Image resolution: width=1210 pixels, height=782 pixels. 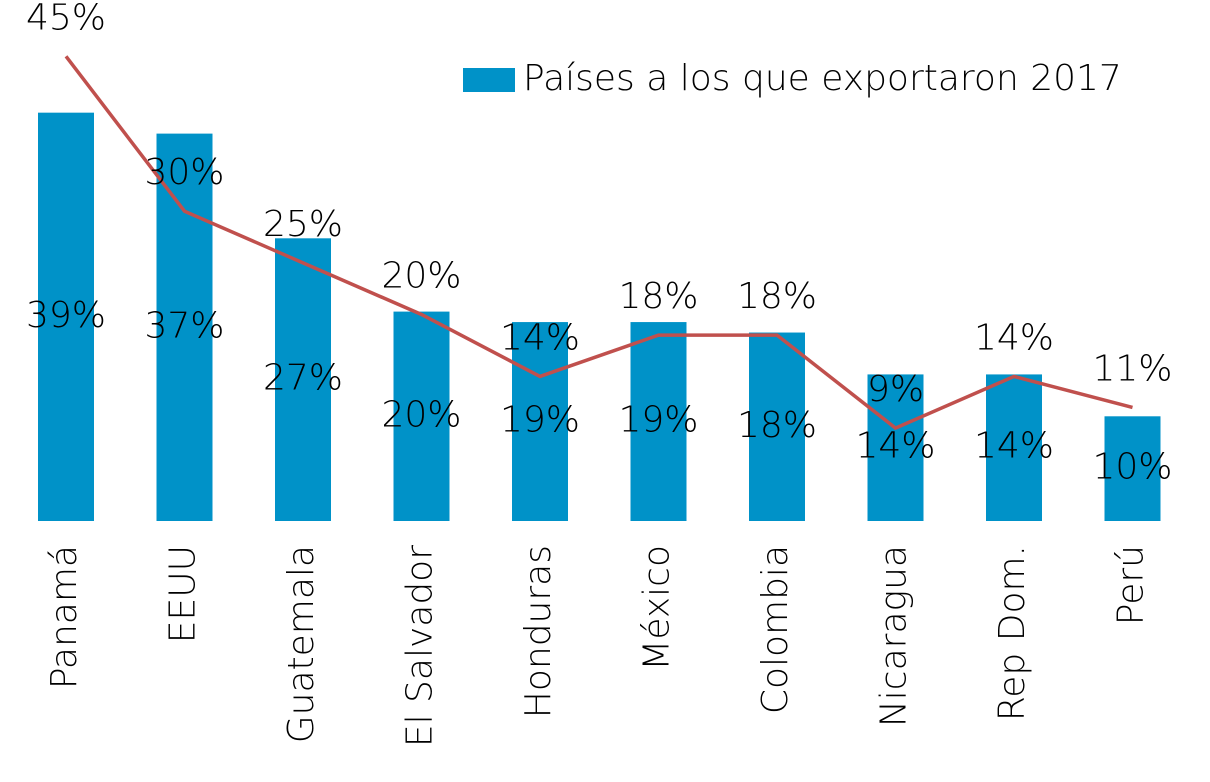 What do you see at coordinates (489, 80) in the screenshot?
I see `legend-swatch` at bounding box center [489, 80].